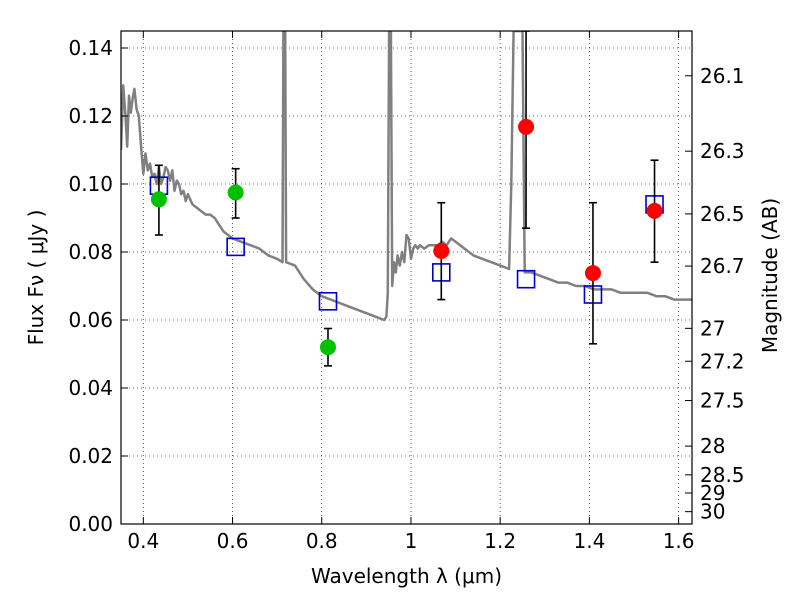  What do you see at coordinates (233, 541) in the screenshot?
I see `x-tick-label: 0.6` at bounding box center [233, 541].